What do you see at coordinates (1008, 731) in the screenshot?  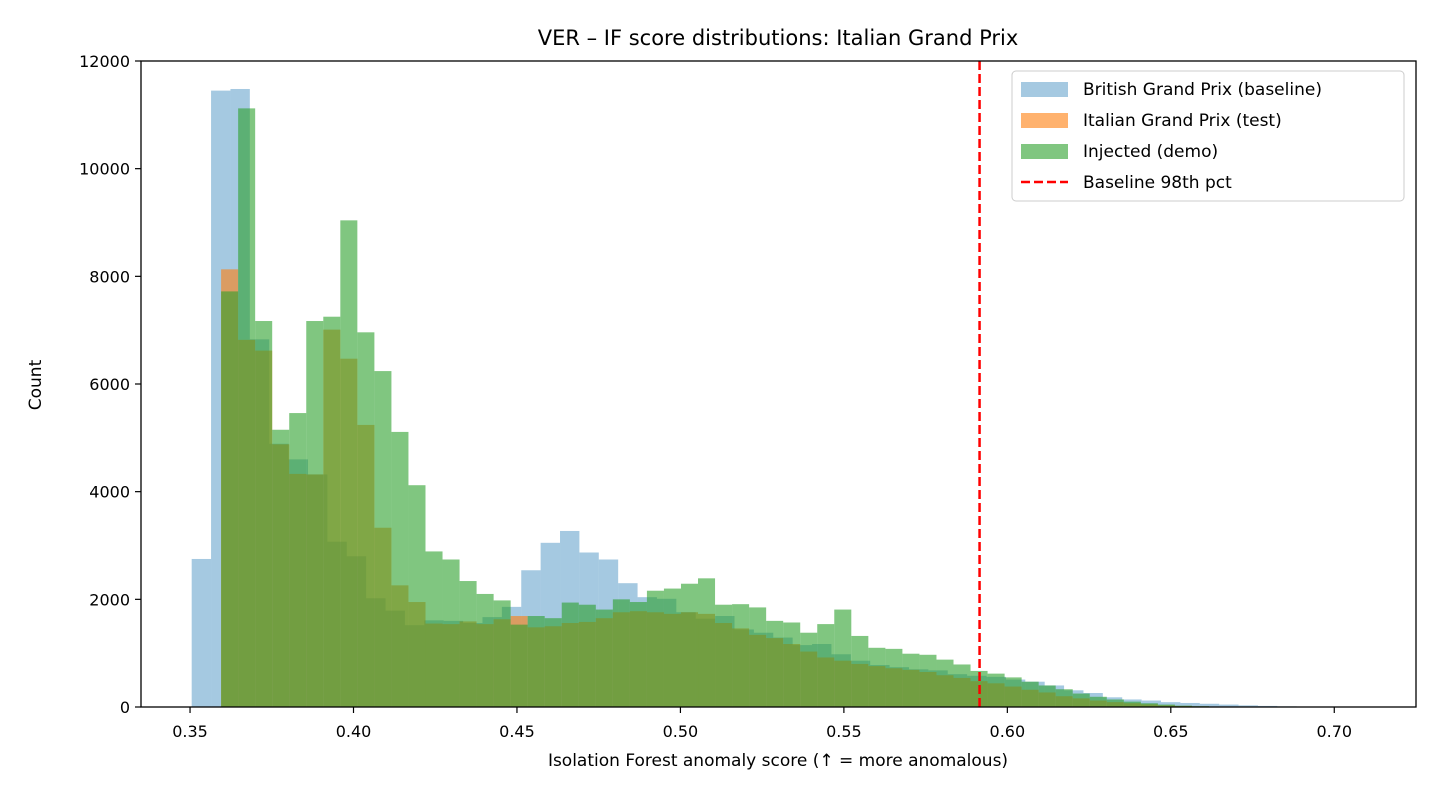 I see `x-tick-label: 0.60` at bounding box center [1008, 731].